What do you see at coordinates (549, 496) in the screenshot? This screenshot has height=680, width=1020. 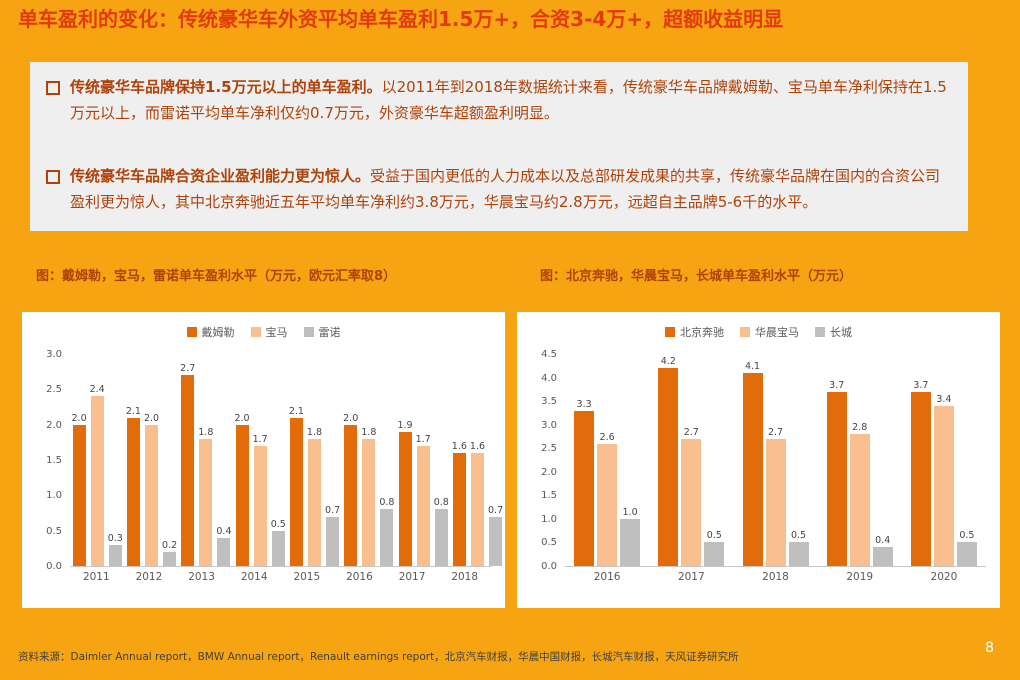 I see `y-axis-tick: 1.5` at bounding box center [549, 496].